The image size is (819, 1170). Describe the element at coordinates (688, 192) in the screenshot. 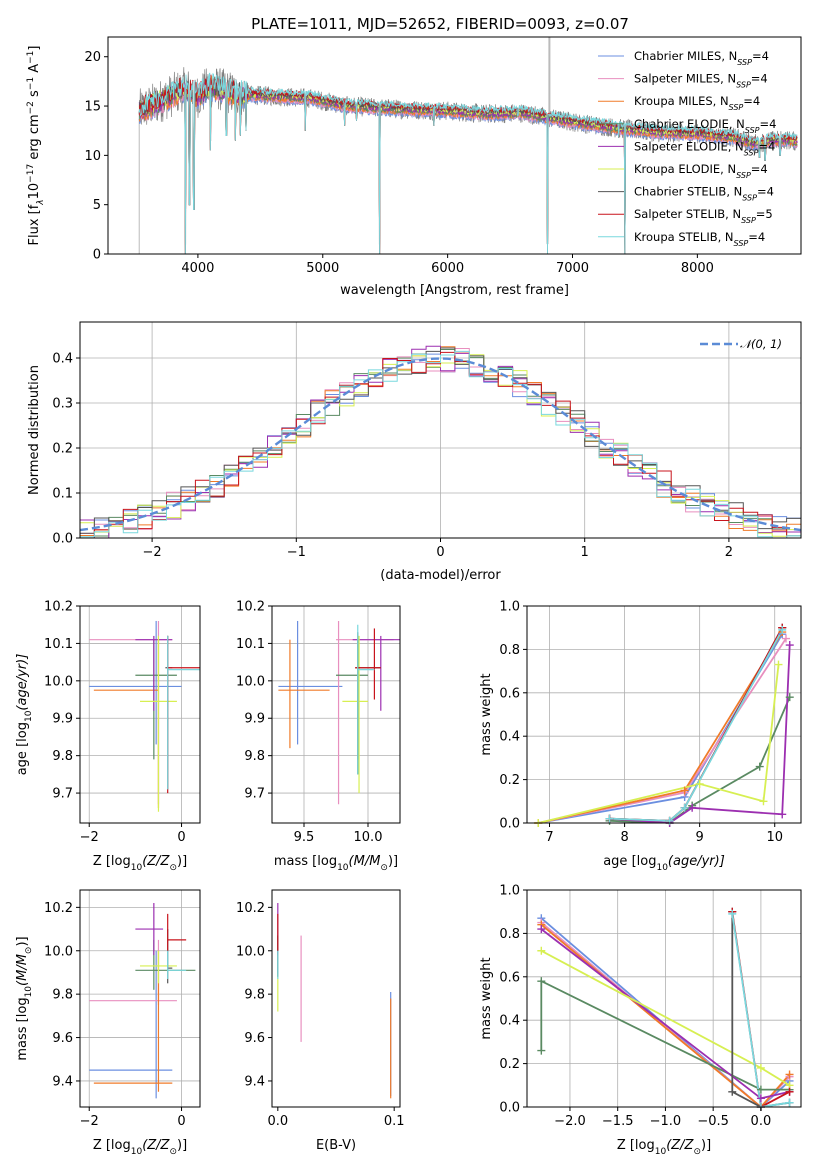

I see `legend-name: Chabrier STELIB, N` at that location.